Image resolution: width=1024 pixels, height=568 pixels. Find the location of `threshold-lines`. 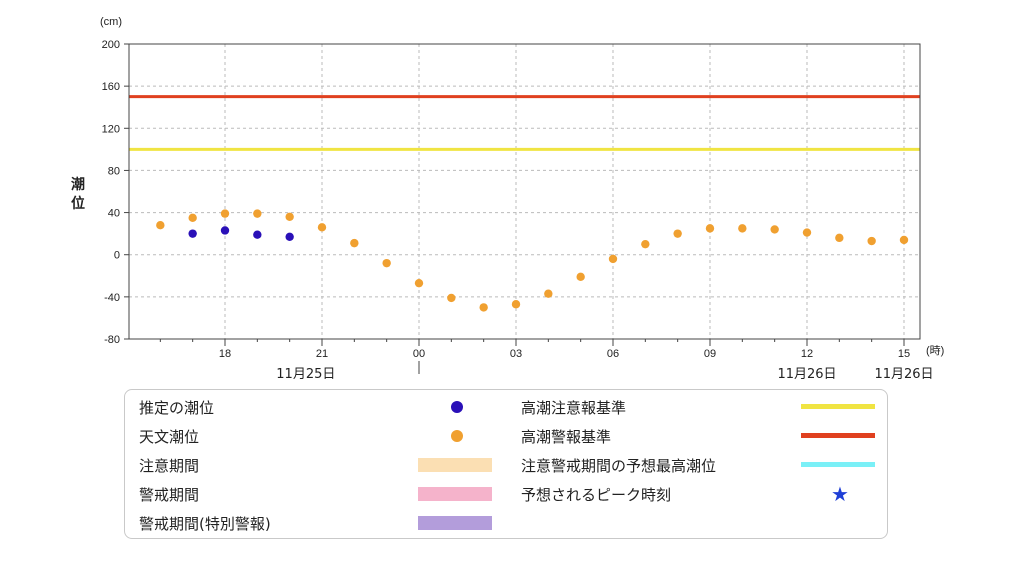

threshold-lines is located at coordinates (524, 123).